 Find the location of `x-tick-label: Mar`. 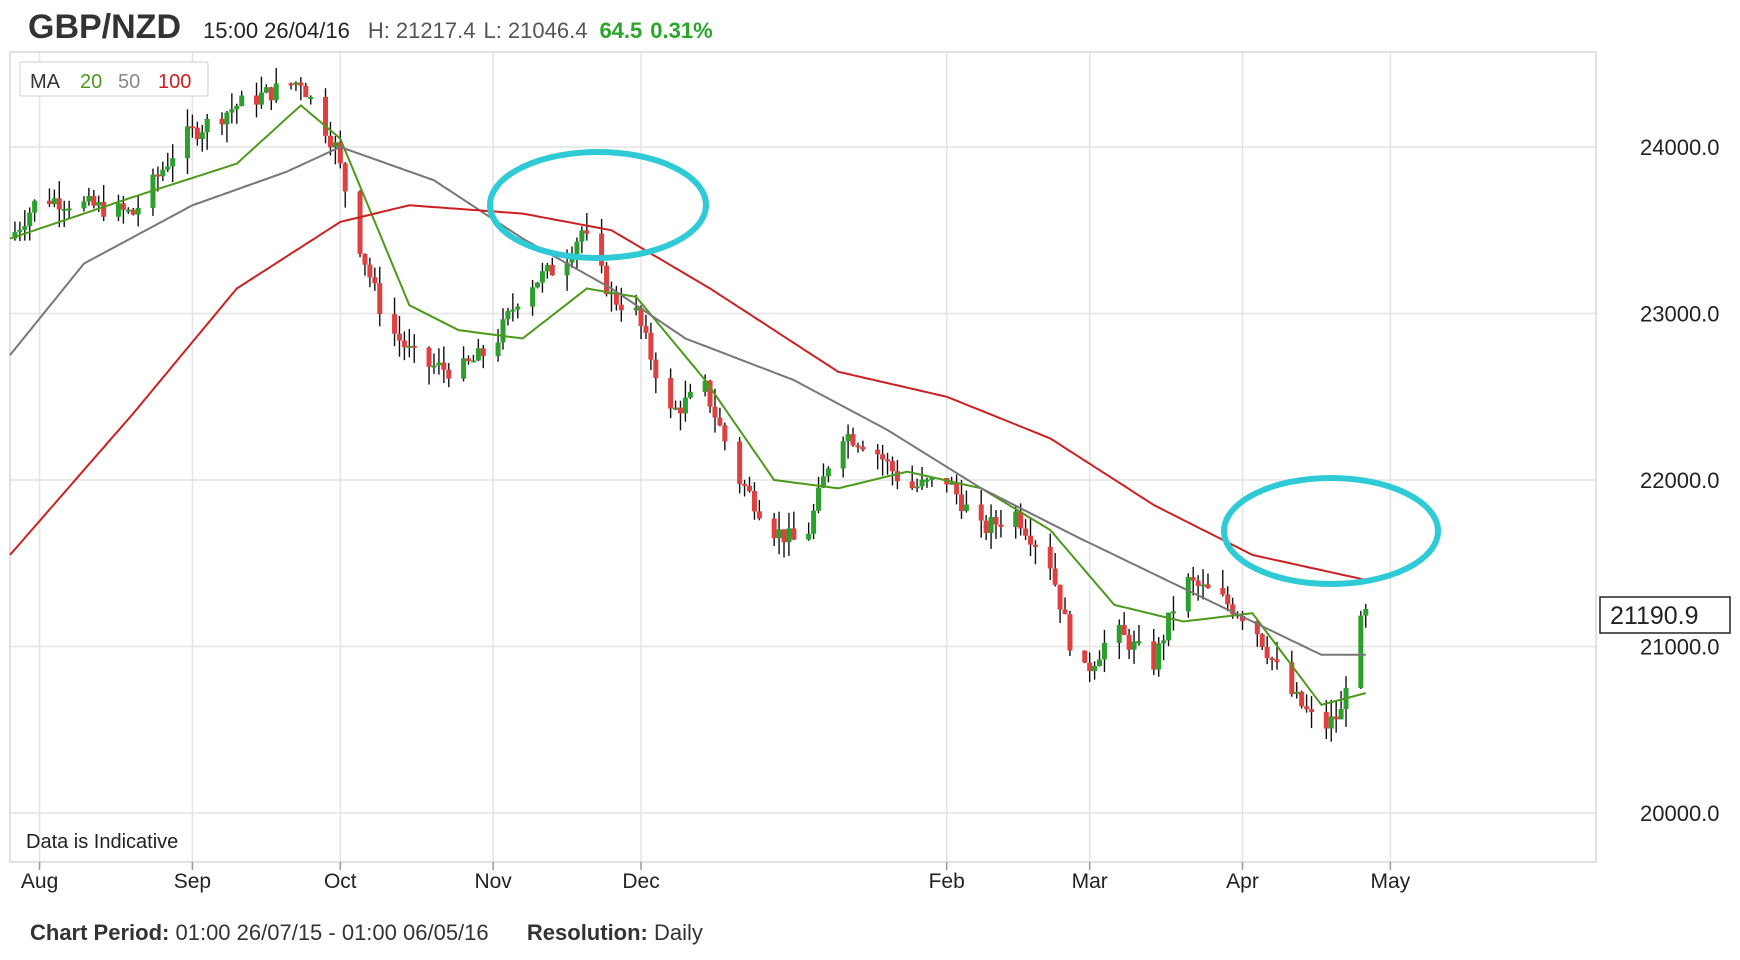

x-tick-label: Mar is located at coordinates (1090, 881).